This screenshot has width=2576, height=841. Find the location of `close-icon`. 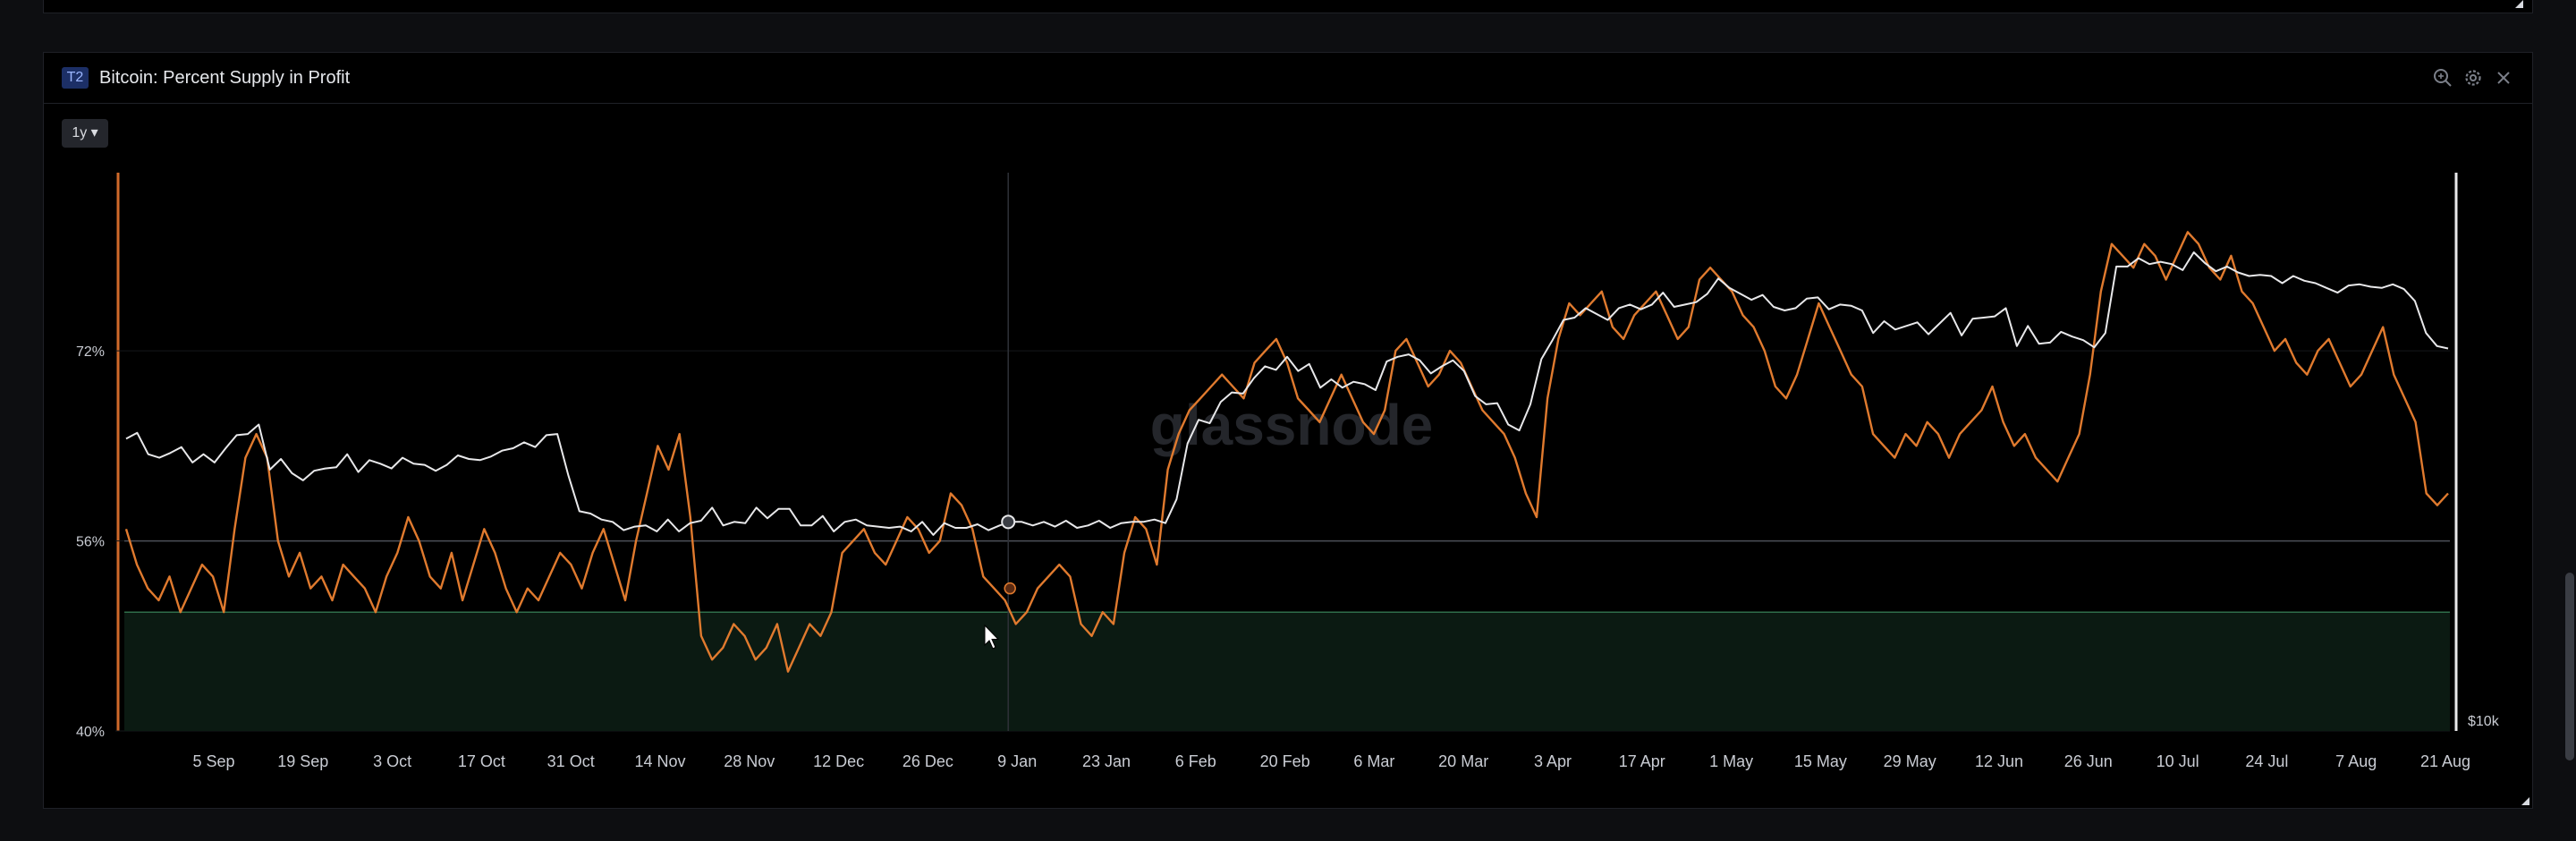

close-icon is located at coordinates (2503, 77).